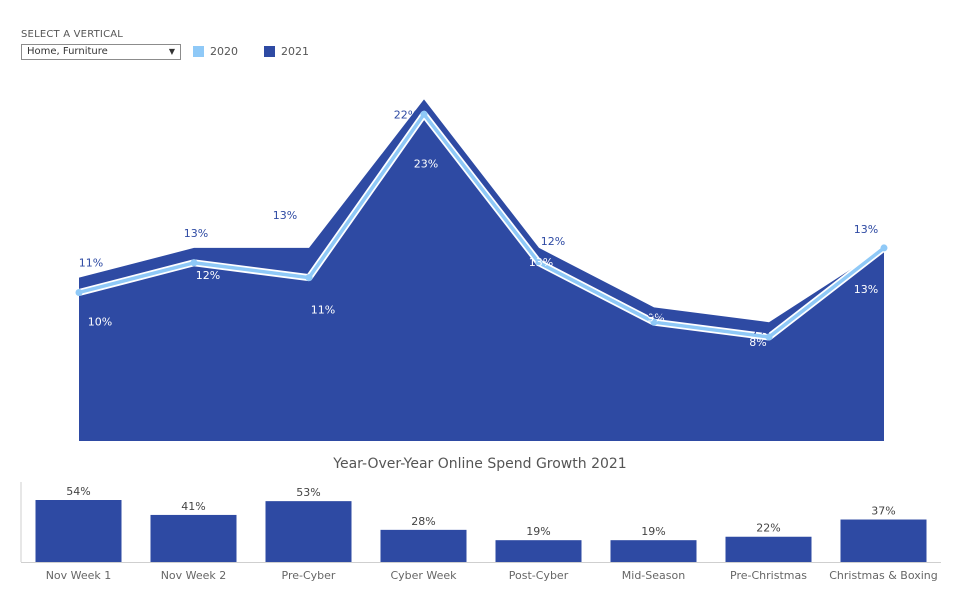 This screenshot has height=610, width=960. What do you see at coordinates (91, 263) in the screenshot?
I see `data-label-2021: 11%` at bounding box center [91, 263].